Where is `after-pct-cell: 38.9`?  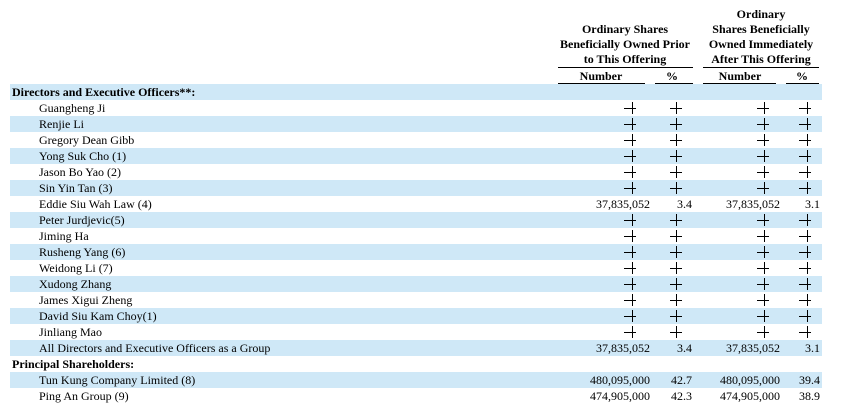
after-pct-cell: 38.9 is located at coordinates (809, 396).